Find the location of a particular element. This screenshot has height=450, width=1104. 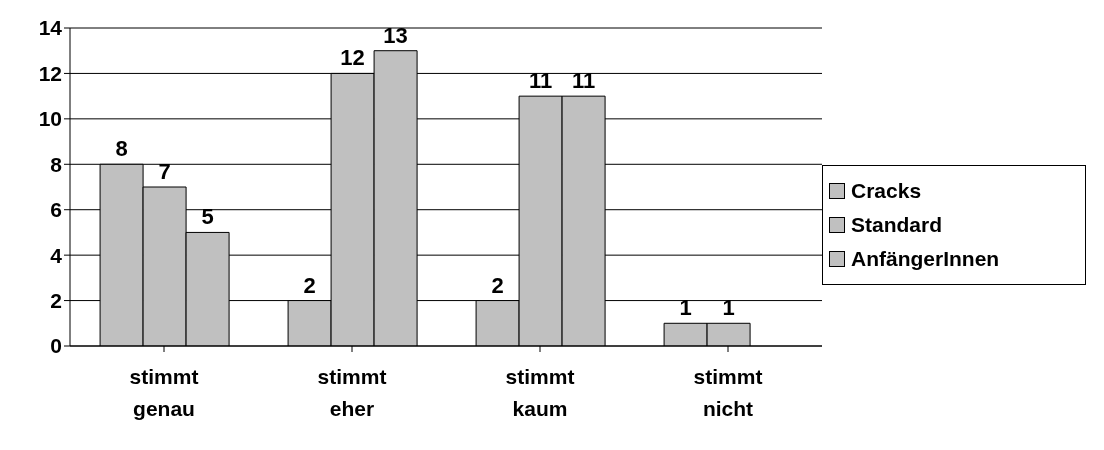

y-tick-label: 14 is located at coordinates (50, 28).